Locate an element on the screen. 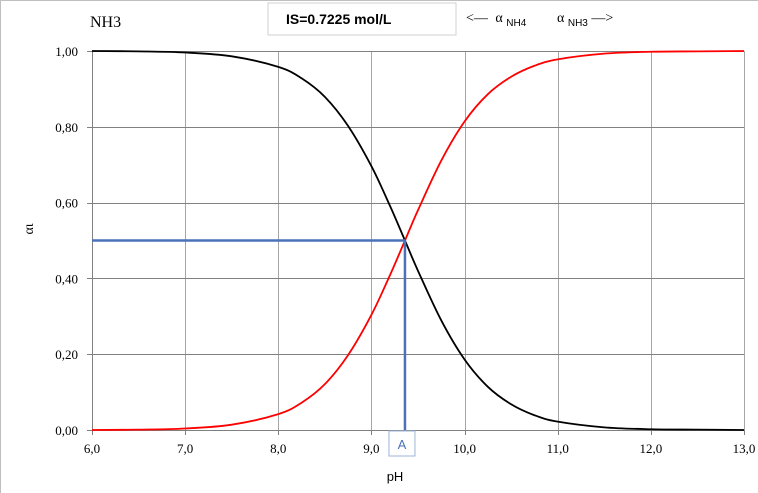  legend-entry-nh3: α NH3 —> is located at coordinates (585, 20).